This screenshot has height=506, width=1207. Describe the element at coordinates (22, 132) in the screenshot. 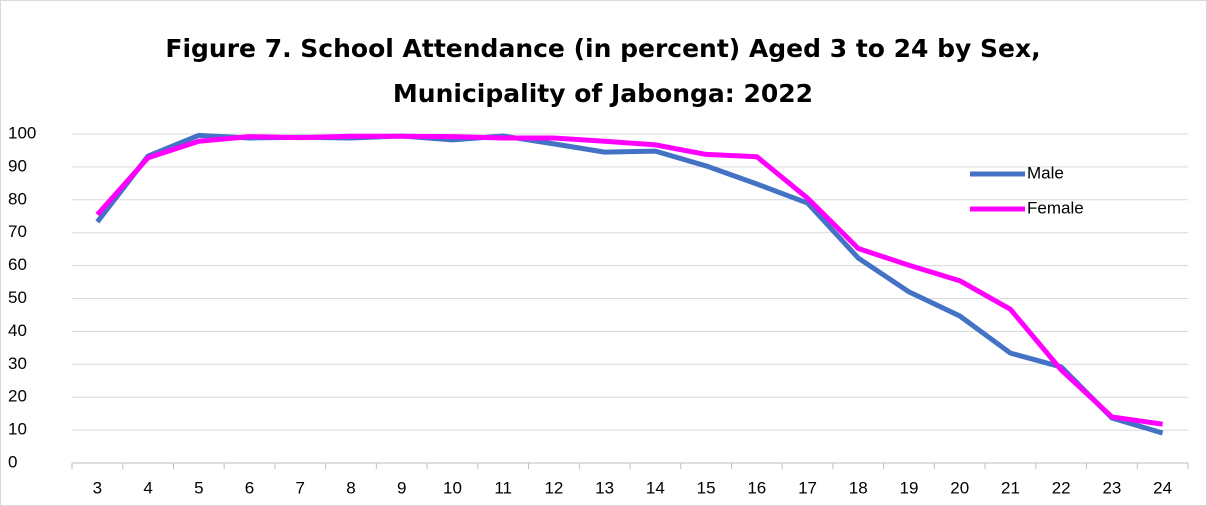

I see `y-tick-label: 100` at that location.